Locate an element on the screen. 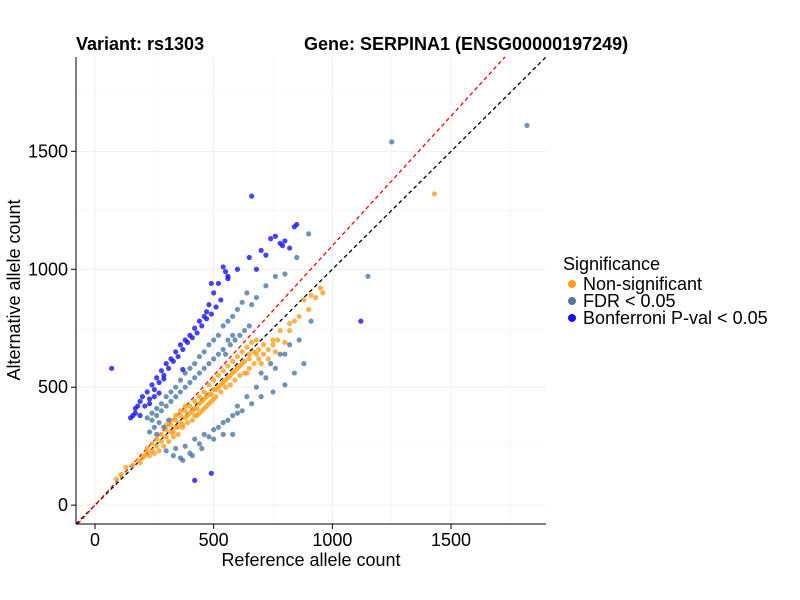 This screenshot has width=800, height=600. x-tick-label: 0 is located at coordinates (95, 540).